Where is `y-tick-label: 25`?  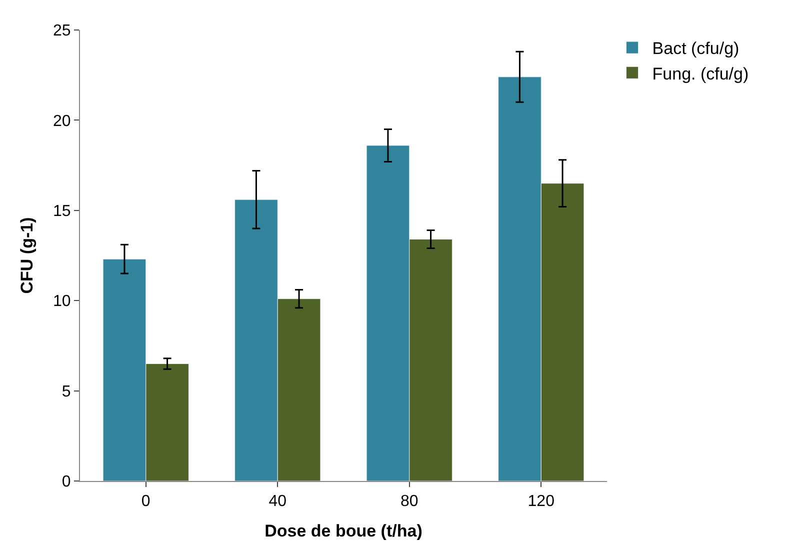
y-tick-label: 25 is located at coordinates (62, 31).